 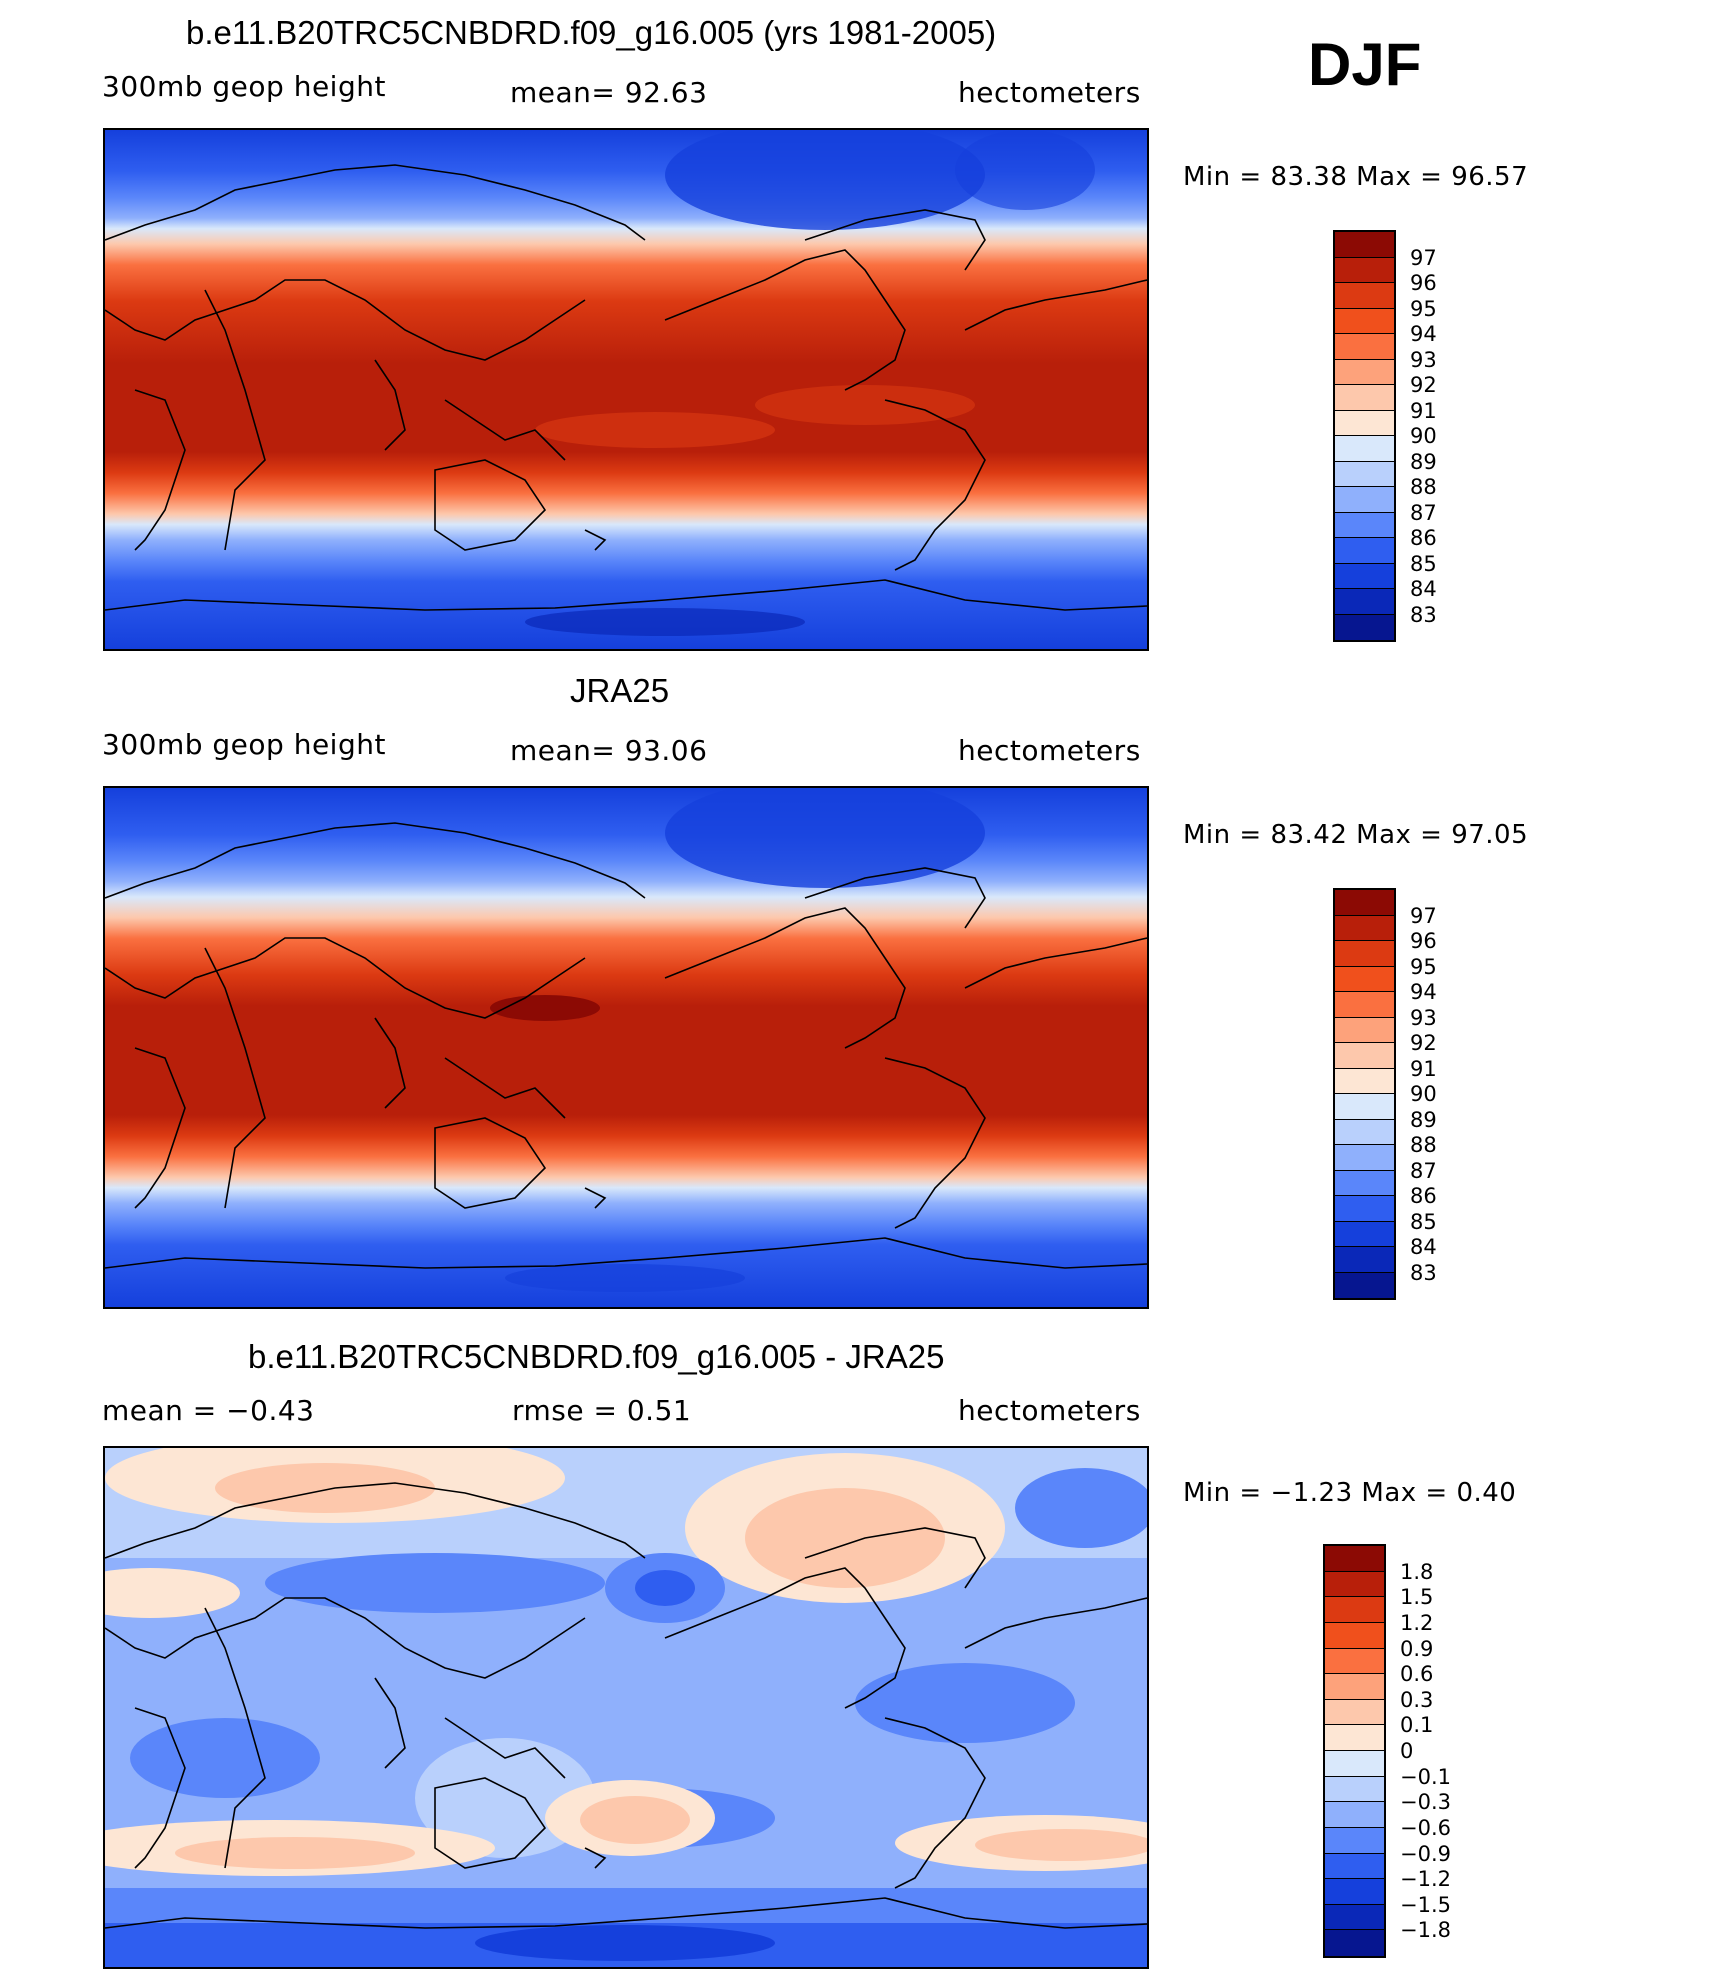 I want to click on colorbar-tick-label: 0.3, so click(x=1417, y=1699).